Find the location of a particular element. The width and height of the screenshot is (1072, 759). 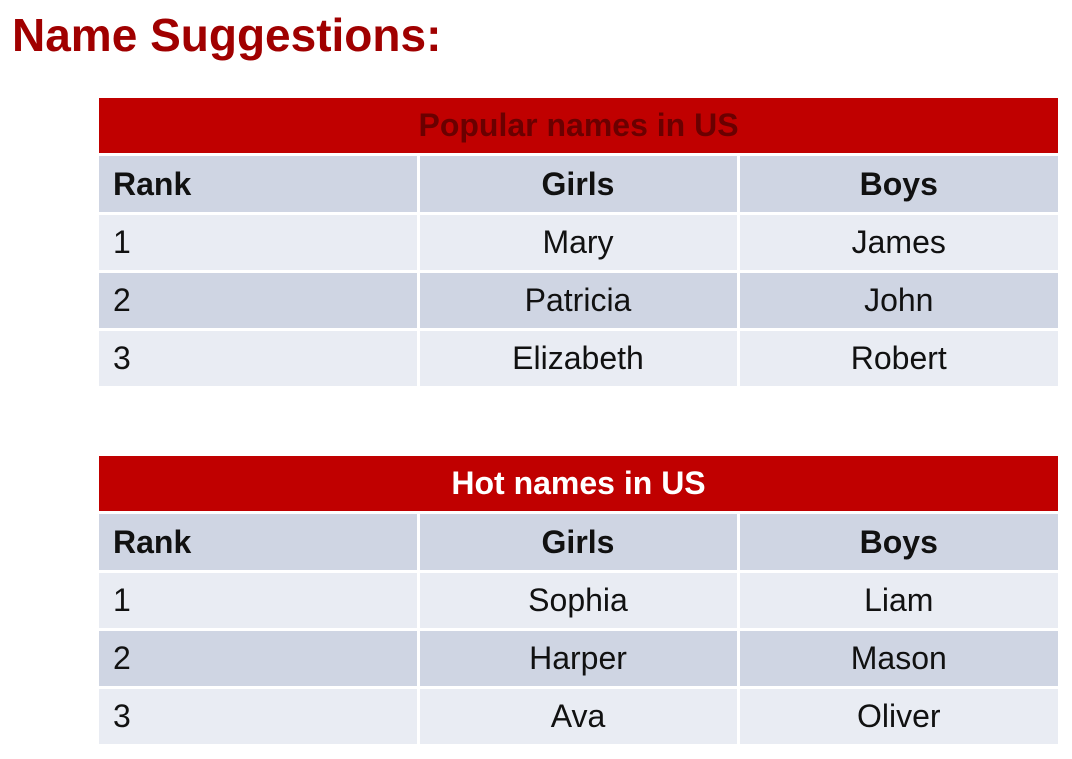

boy-name-cell: Liam is located at coordinates (897, 601).